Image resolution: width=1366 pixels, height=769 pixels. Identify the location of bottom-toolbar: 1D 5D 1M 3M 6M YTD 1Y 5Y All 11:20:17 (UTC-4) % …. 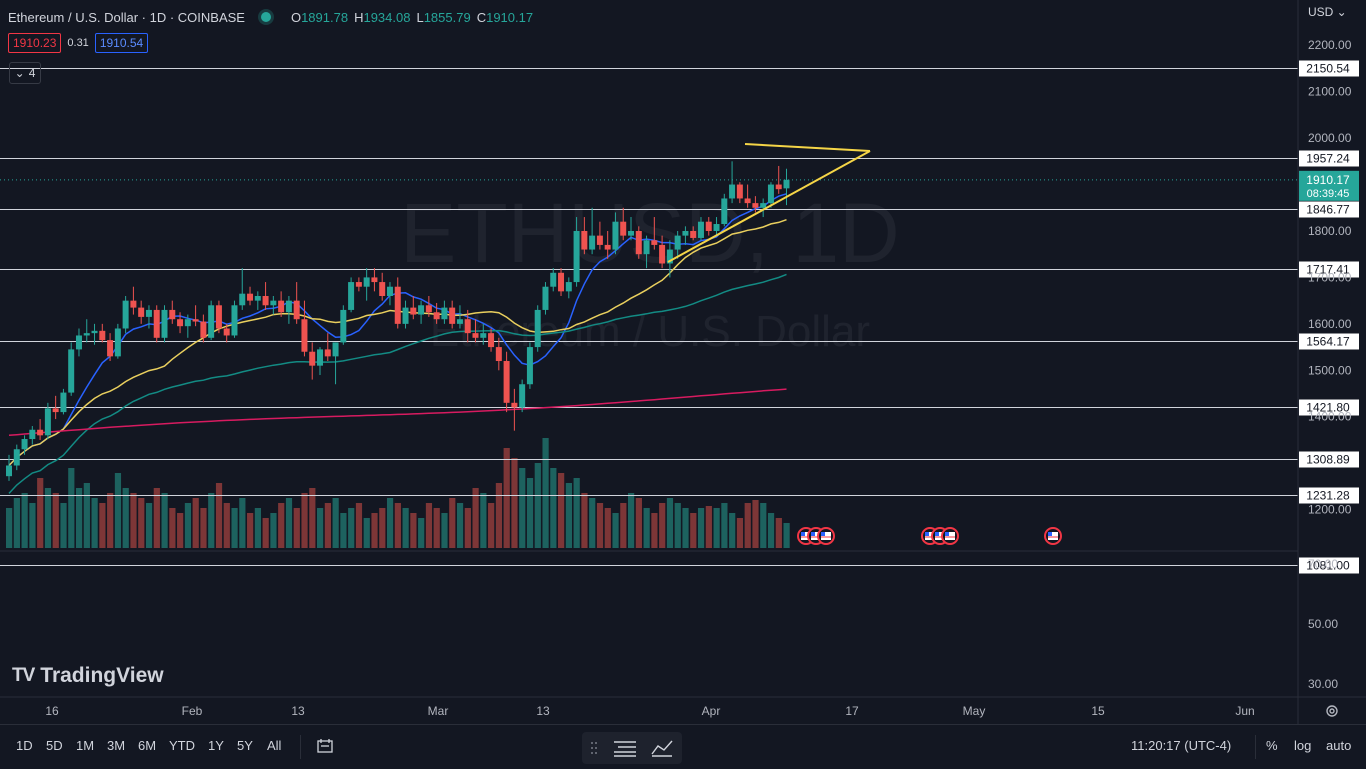
(683, 746).